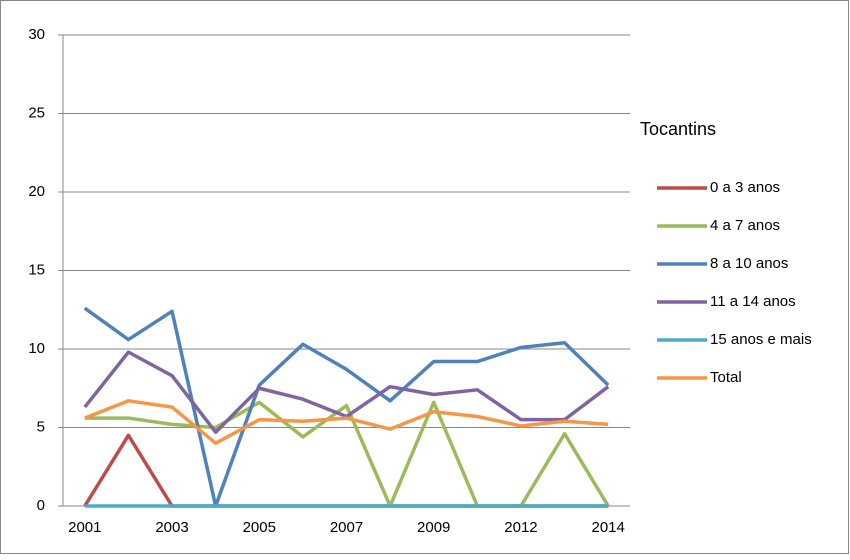 This screenshot has height=560, width=850. Describe the element at coordinates (608, 527) in the screenshot. I see `x-tick-label: 2014` at that location.